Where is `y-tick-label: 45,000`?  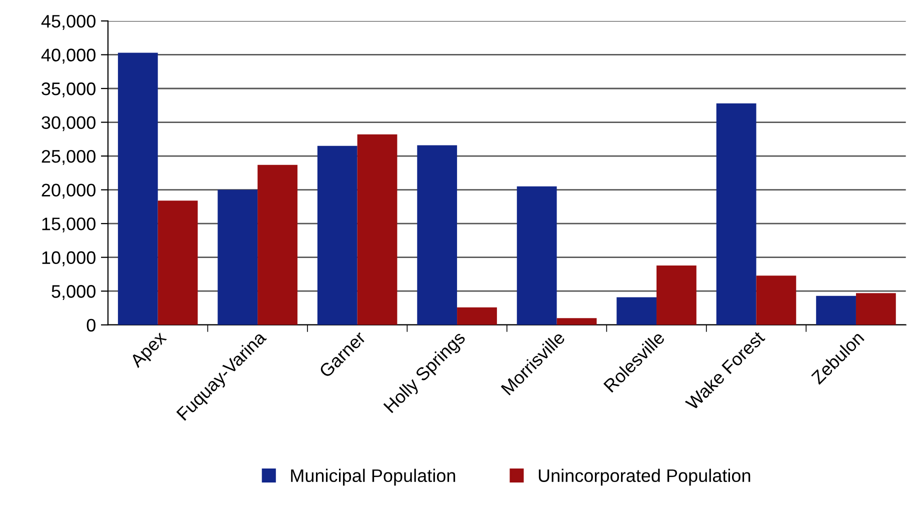
y-tick-label: 45,000 is located at coordinates (68, 22).